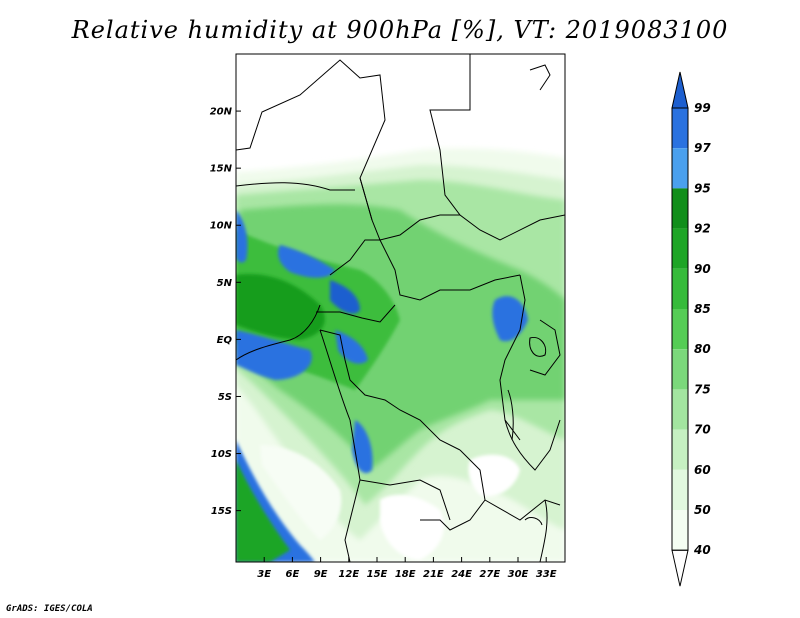 This screenshot has height=618, width=800. Describe the element at coordinates (225, 312) in the screenshot. I see `latitude-axis: 20N 15N 10N 5N EQ 5S 10S 15S` at that location.